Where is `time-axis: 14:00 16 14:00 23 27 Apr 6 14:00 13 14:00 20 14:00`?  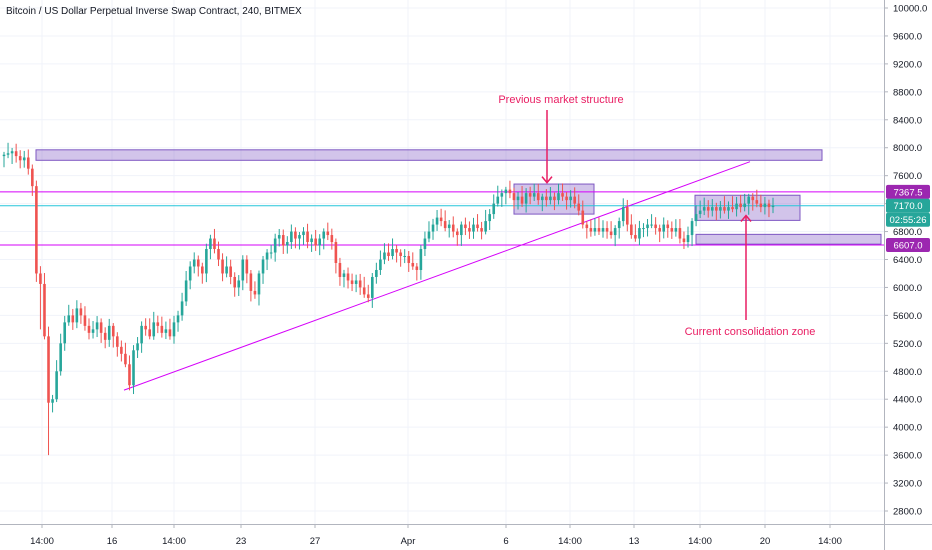
time-axis: 14:00 16 14:00 23 27 Apr 6 14:00 13 14:00 20 14:00 is located at coordinates (436, 535).